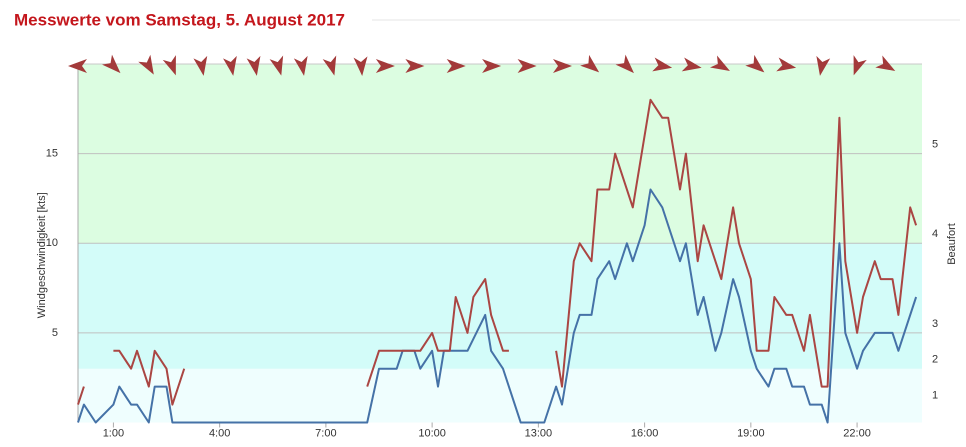  I want to click on x-tick-label: 10:00, so click(432, 433).